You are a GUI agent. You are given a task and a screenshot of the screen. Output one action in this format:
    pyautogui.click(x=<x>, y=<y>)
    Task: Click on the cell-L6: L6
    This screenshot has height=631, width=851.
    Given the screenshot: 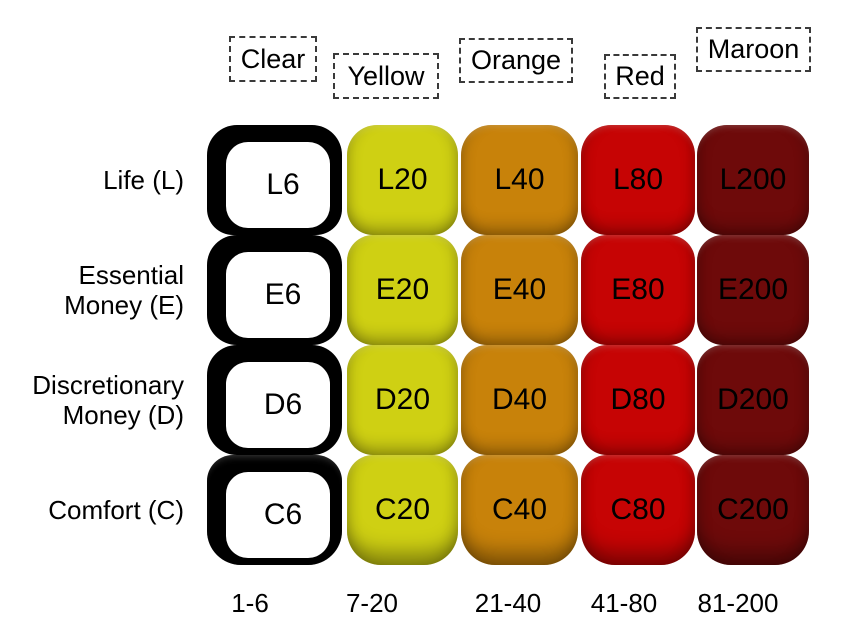 What is the action you would take?
    pyautogui.click(x=274, y=180)
    